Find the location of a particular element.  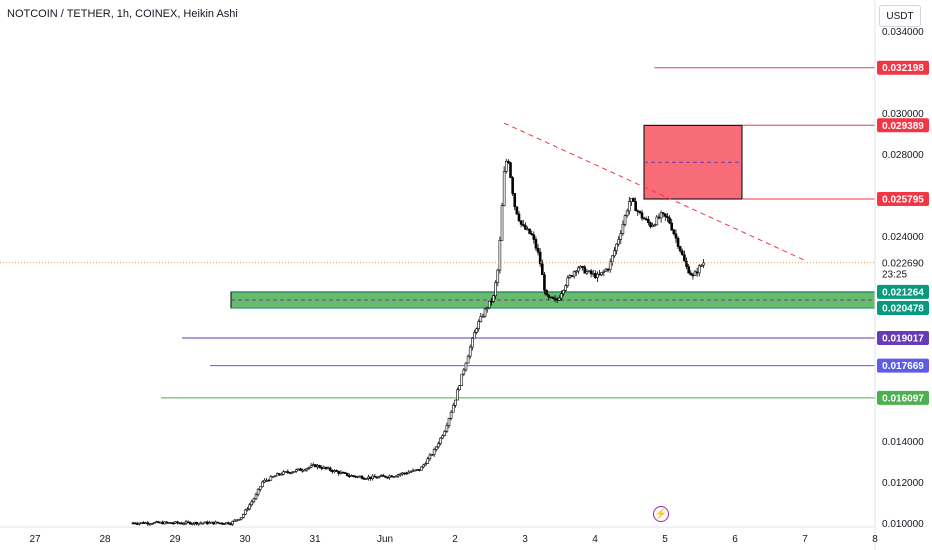

time-tick-label: 8 is located at coordinates (875, 539).